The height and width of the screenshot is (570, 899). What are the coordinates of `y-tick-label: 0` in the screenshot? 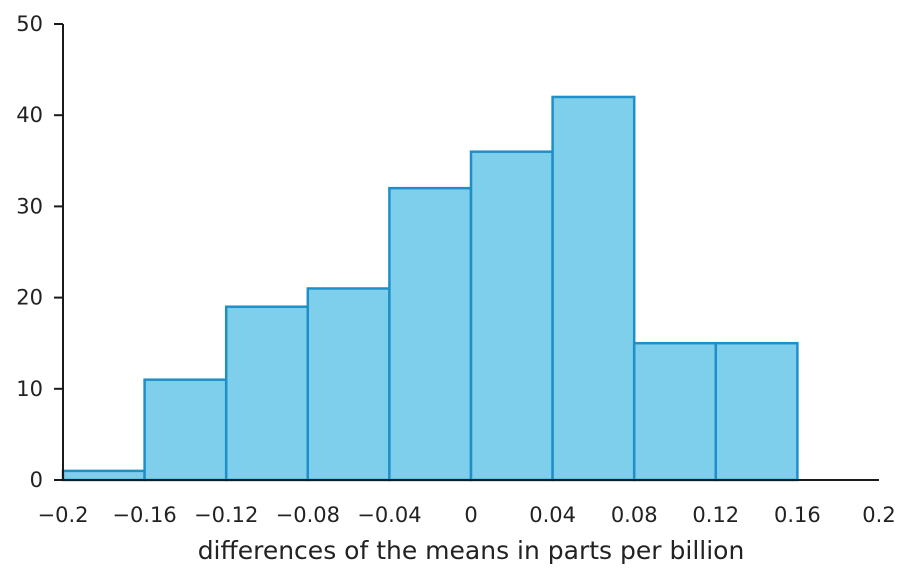 It's located at (36, 480).